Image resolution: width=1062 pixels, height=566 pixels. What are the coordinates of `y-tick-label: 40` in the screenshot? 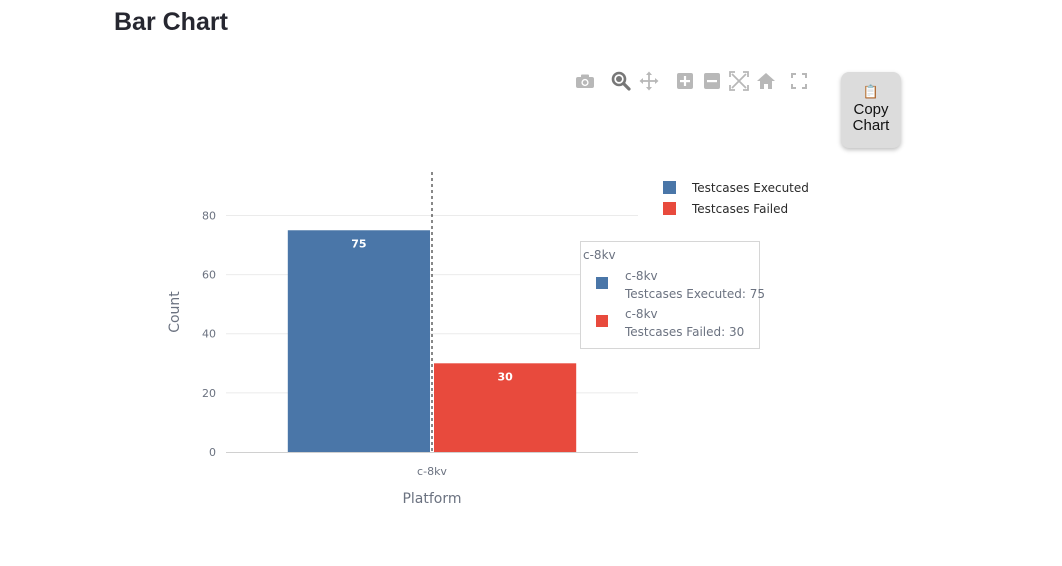 It's located at (209, 334).